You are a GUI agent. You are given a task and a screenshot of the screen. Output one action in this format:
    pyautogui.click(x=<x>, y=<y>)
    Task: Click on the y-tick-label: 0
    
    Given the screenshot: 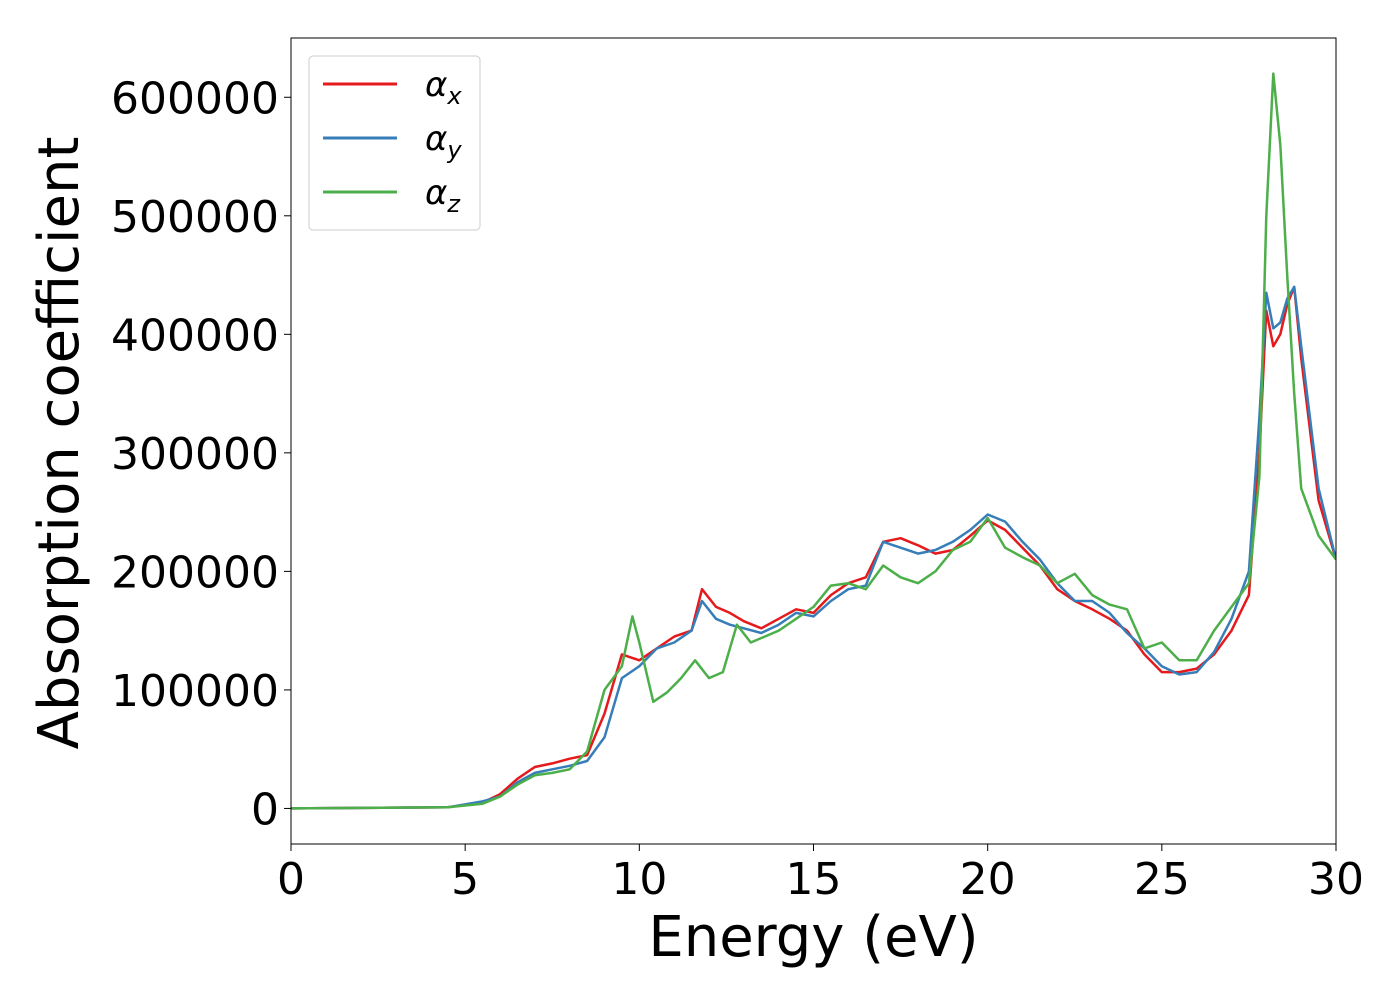 What is the action you would take?
    pyautogui.click(x=265, y=809)
    